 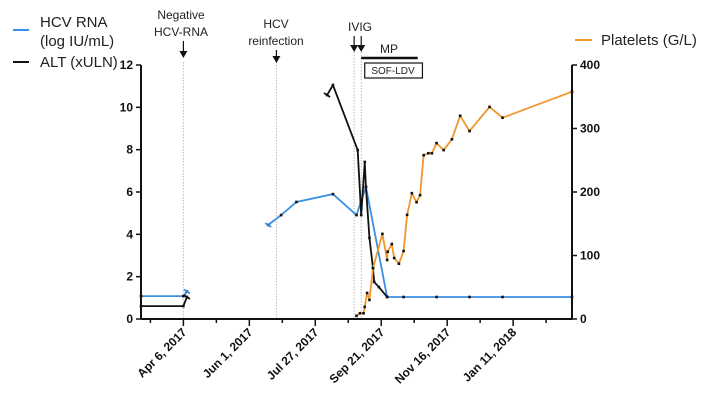 I want to click on x-tick-label: Nov 16, 2017, so click(x=423, y=356).